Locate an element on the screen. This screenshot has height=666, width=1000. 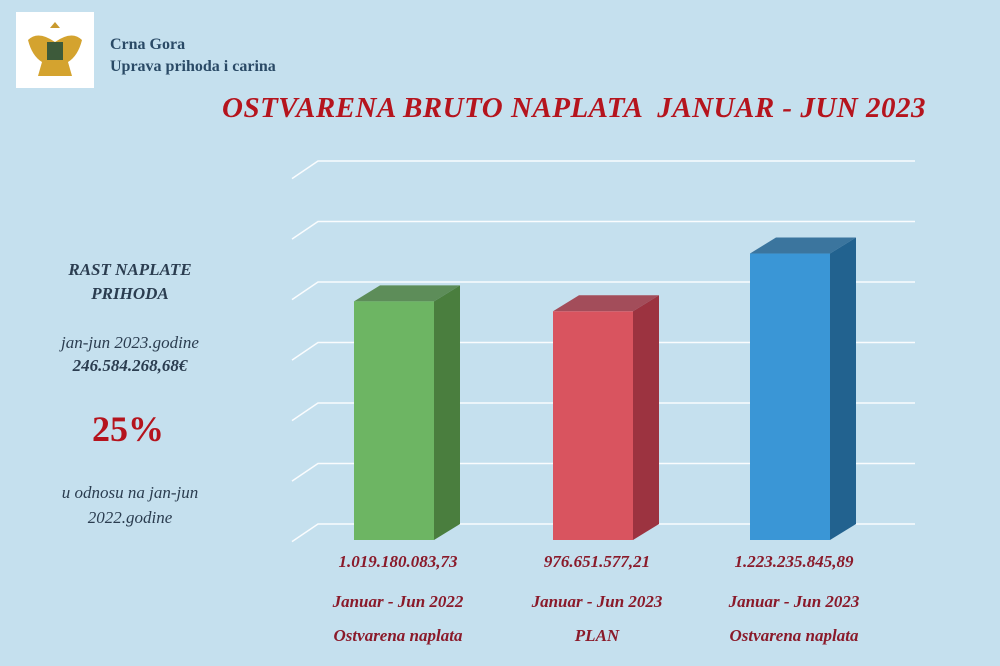
side-note: u odnosu na jan-jun 2022.godine is located at coordinates (130, 505).